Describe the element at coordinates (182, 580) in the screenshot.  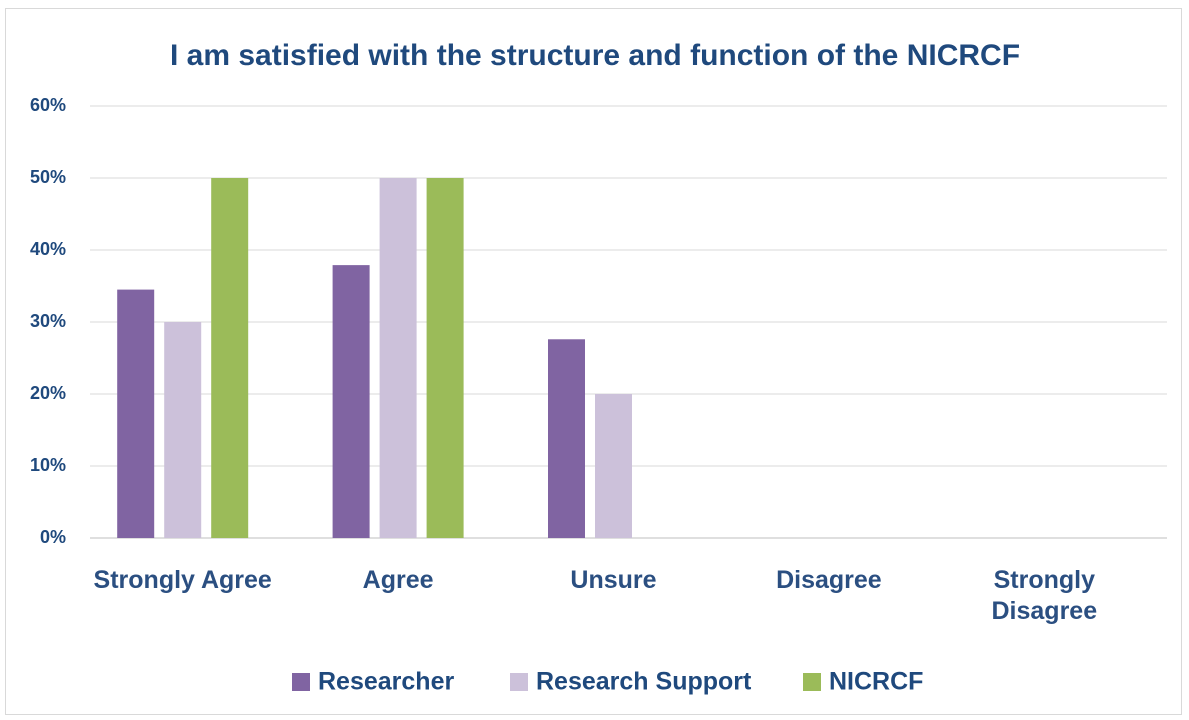
I see `x-tick-label: Strongly Agree` at that location.